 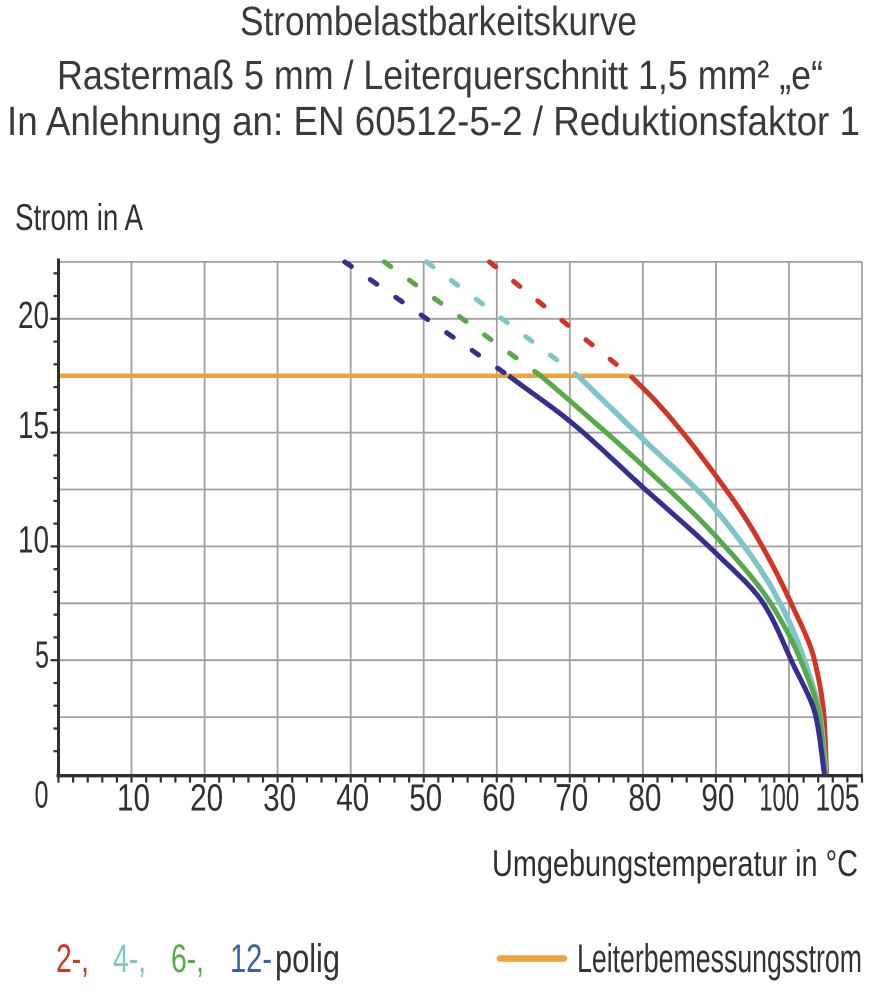 What do you see at coordinates (675, 863) in the screenshot?
I see `svg-text: Umgebungstemperatur in °C` at bounding box center [675, 863].